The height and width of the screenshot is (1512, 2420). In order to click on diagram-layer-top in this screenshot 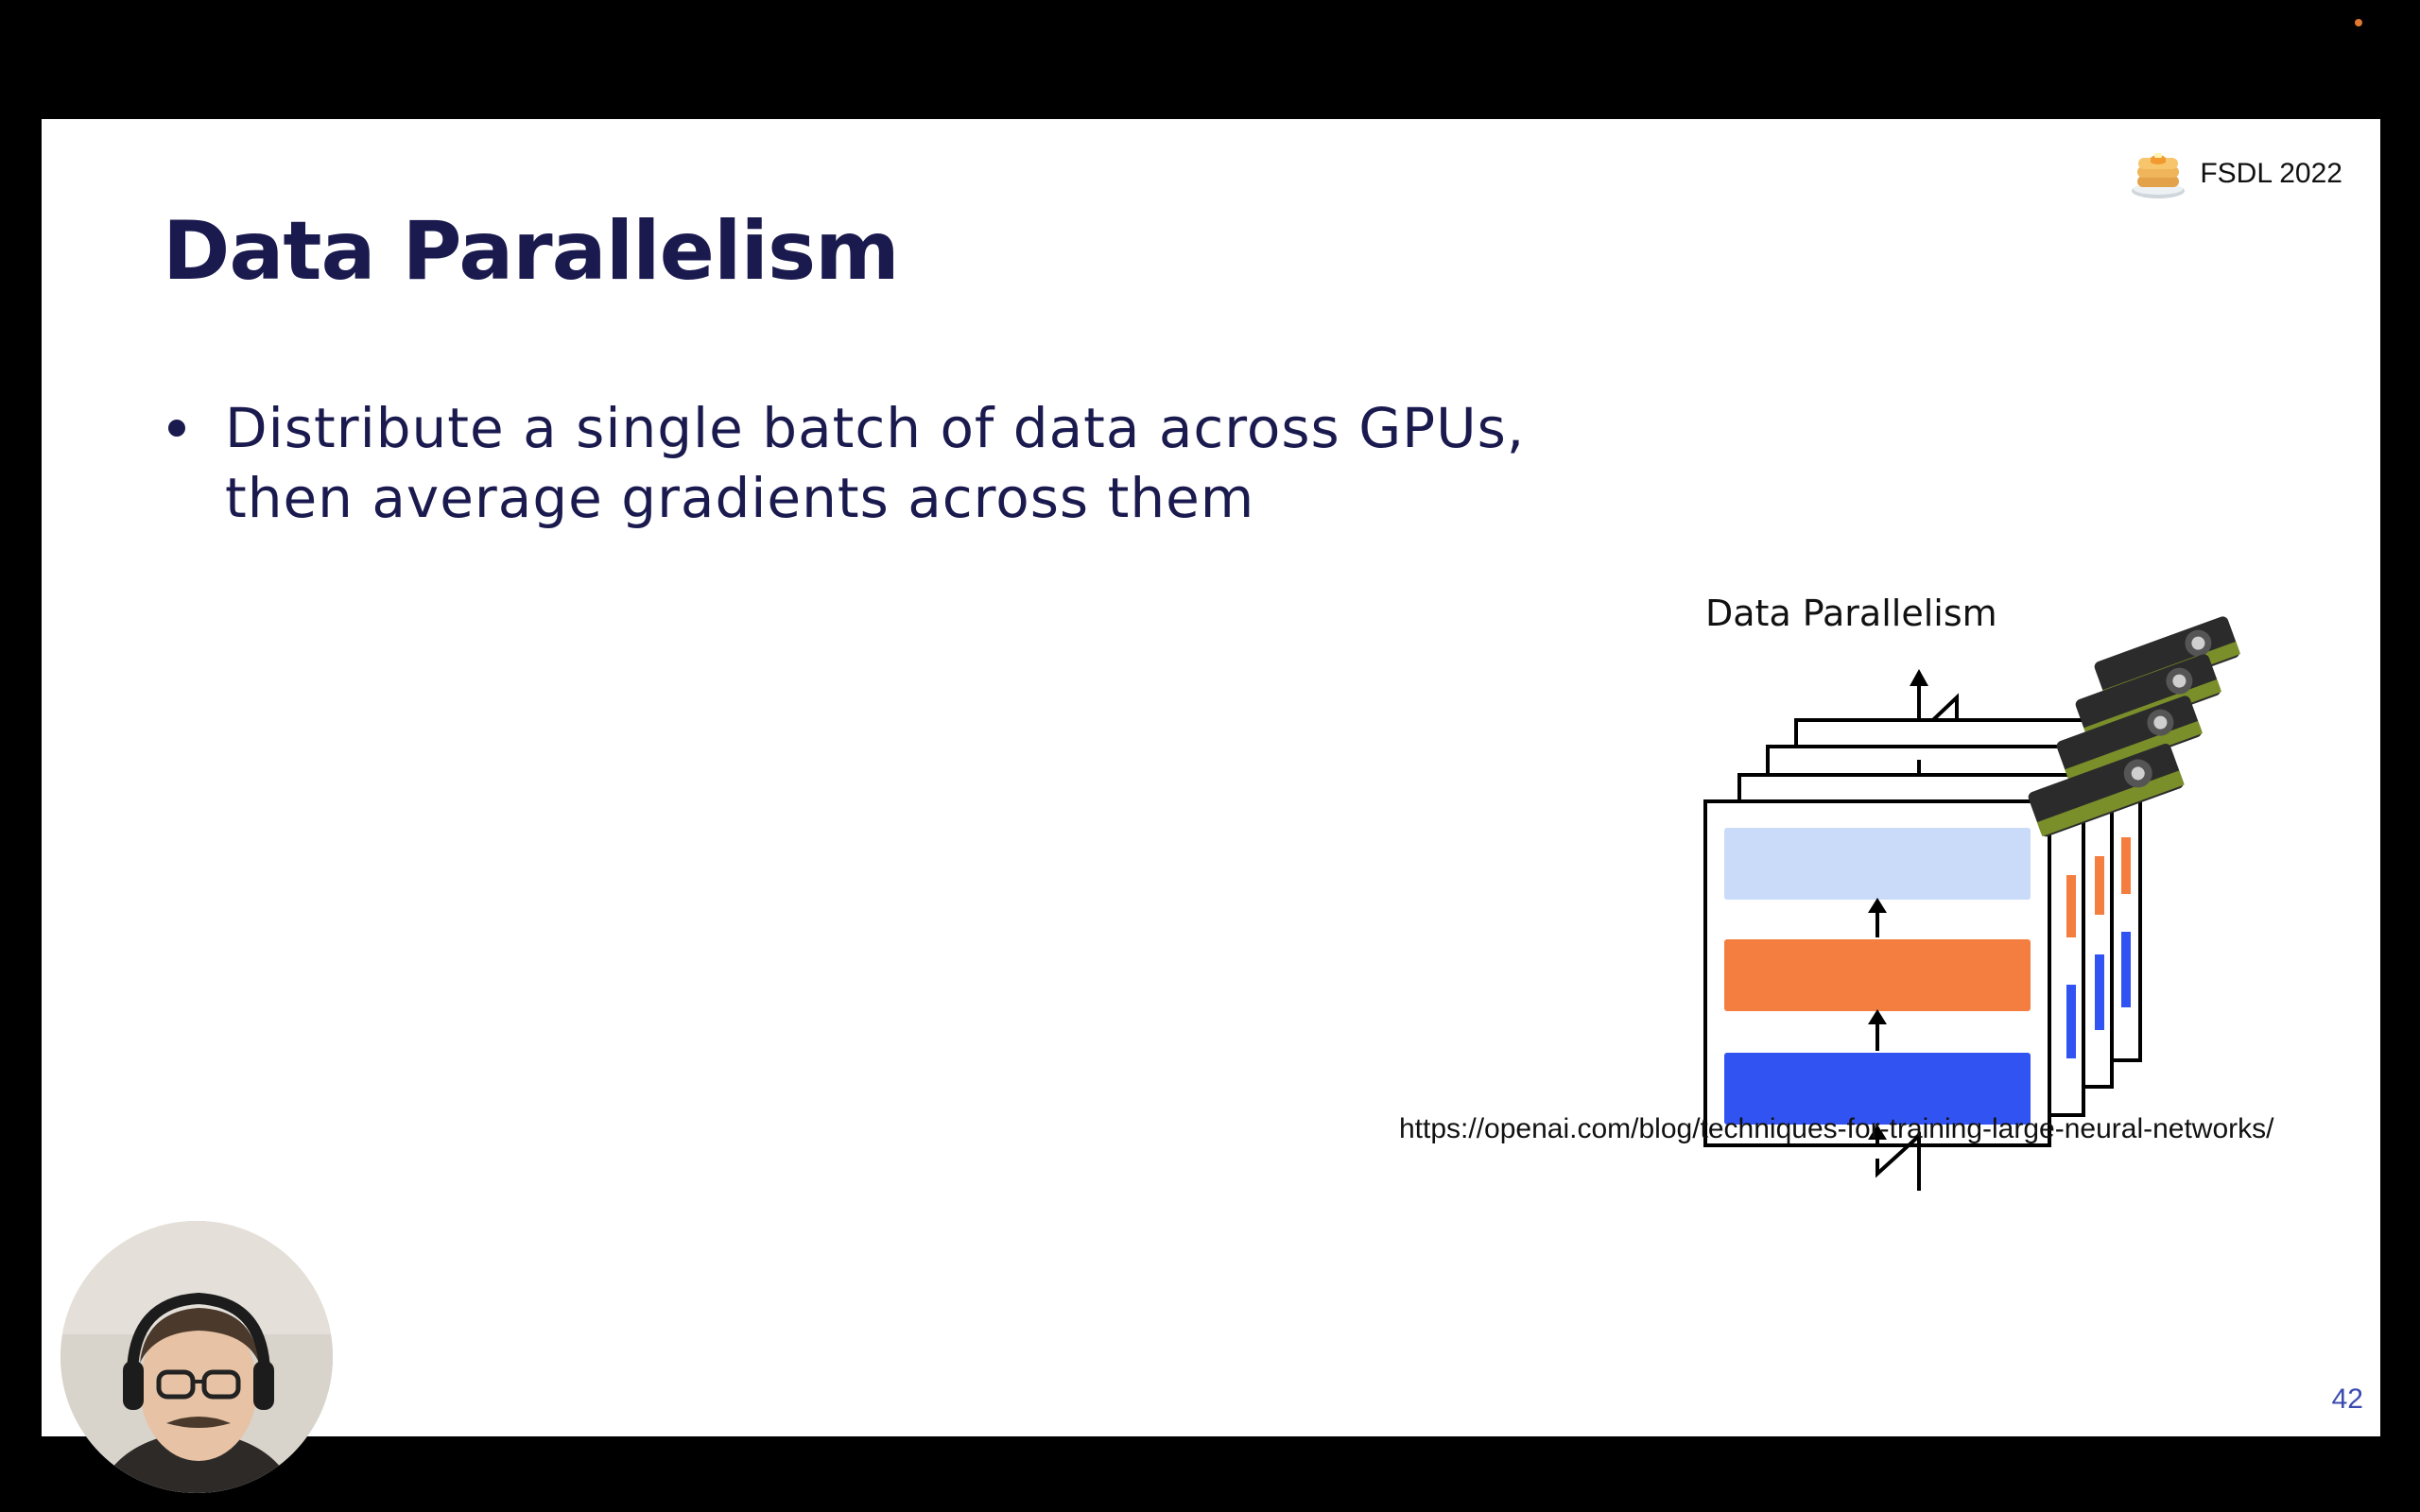, I will do `click(1878, 864)`.